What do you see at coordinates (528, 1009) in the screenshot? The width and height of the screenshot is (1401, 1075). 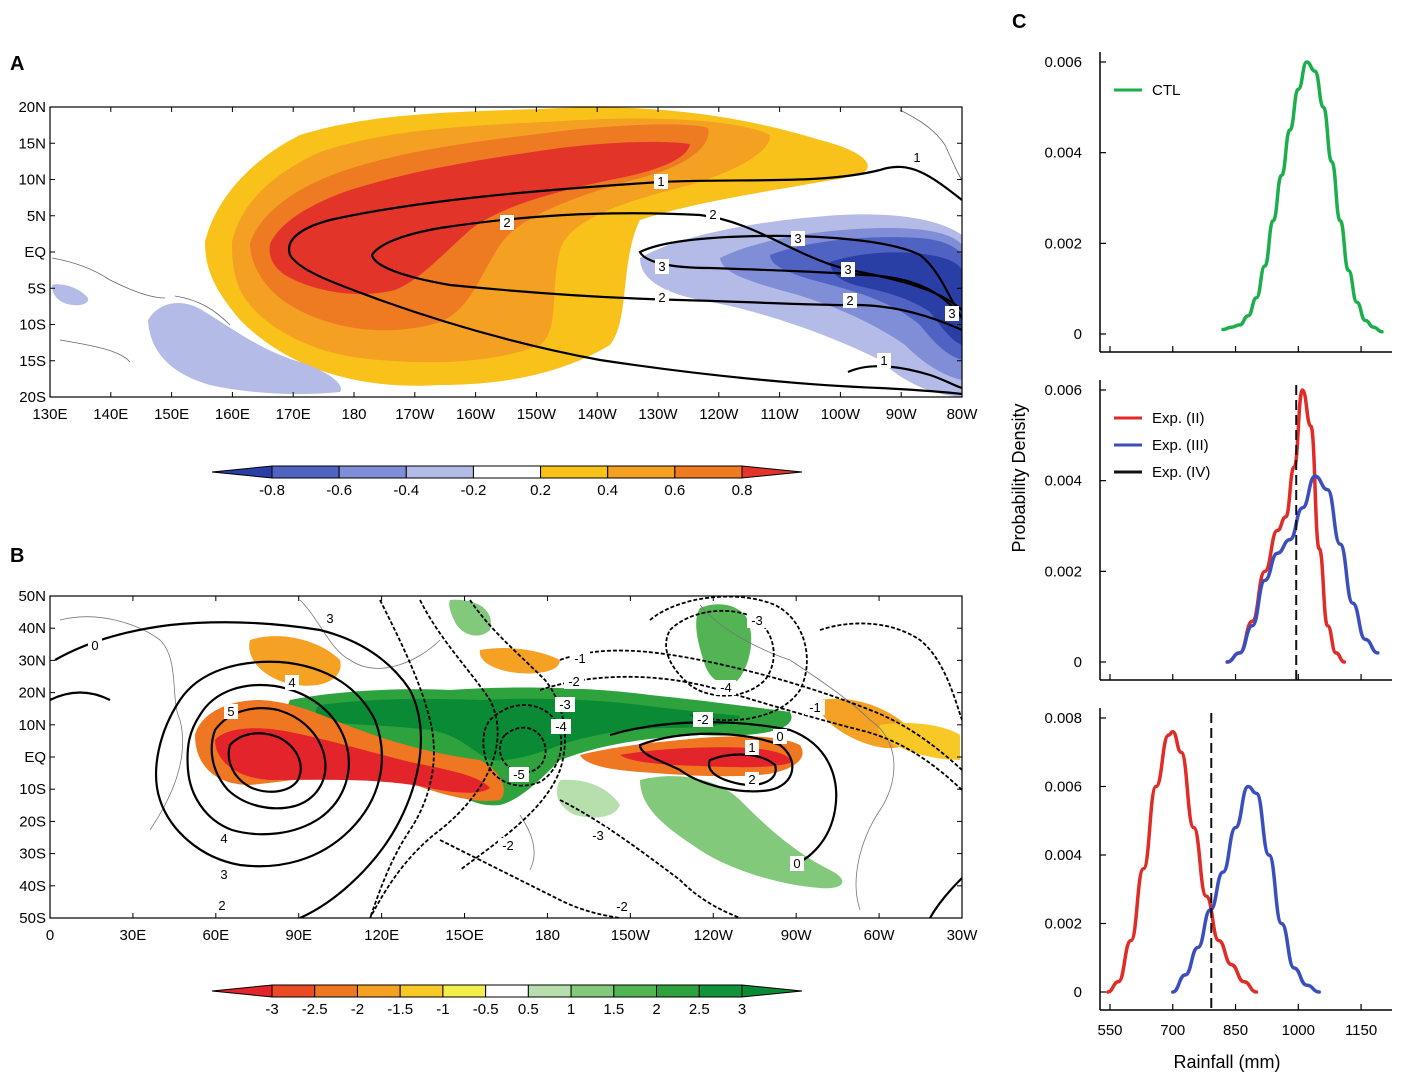 I see `colorbar-tick-label: 0.5` at bounding box center [528, 1009].